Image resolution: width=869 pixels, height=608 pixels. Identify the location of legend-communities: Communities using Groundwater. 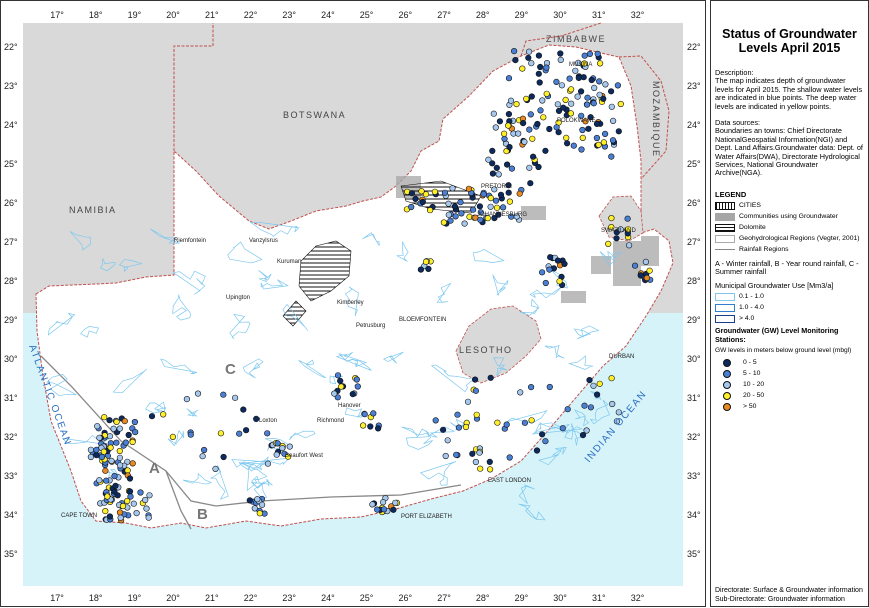
(789, 216).